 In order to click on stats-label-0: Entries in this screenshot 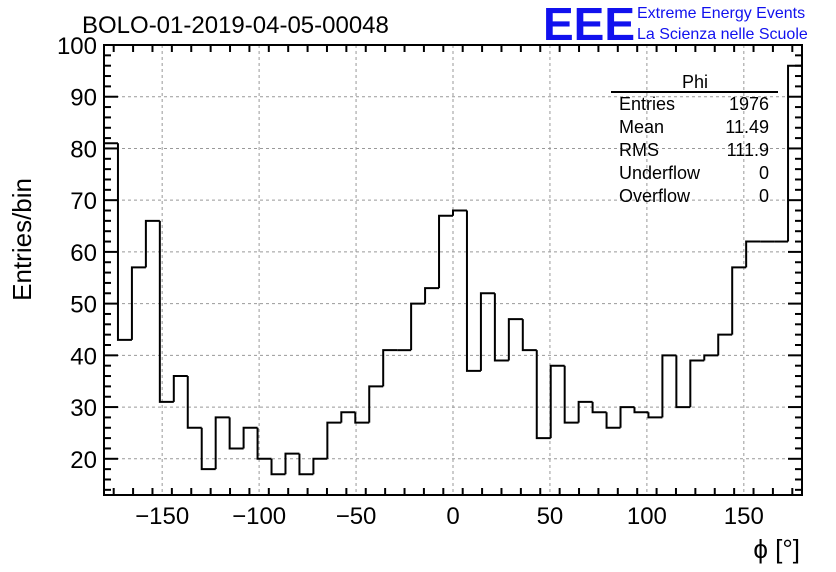, I will do `click(647, 104)`.